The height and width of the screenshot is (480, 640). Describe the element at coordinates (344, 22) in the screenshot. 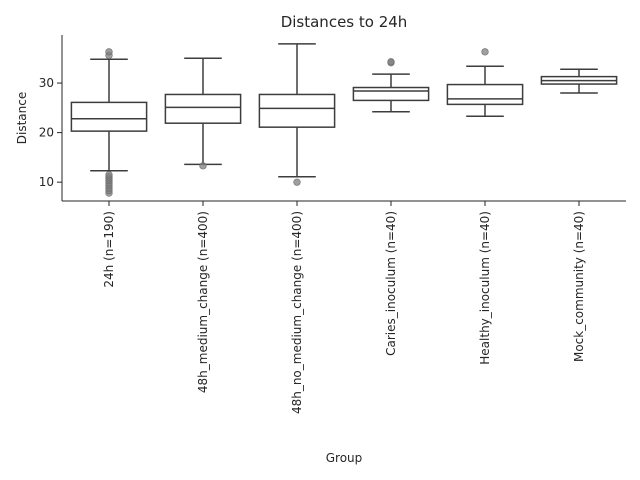

I see `chart-title: Distances to 24h` at that location.